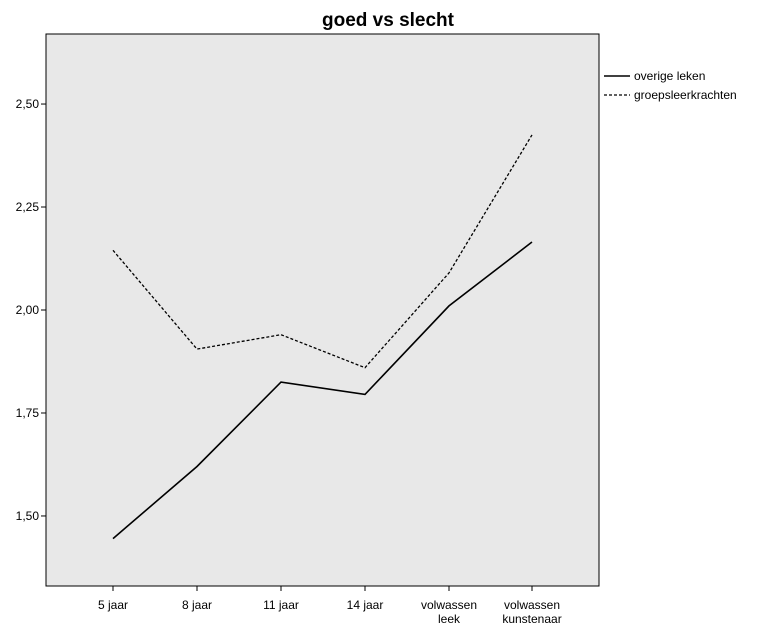  Describe the element at coordinates (531, 619) in the screenshot. I see `x-tick-label: kunstenaar` at that location.